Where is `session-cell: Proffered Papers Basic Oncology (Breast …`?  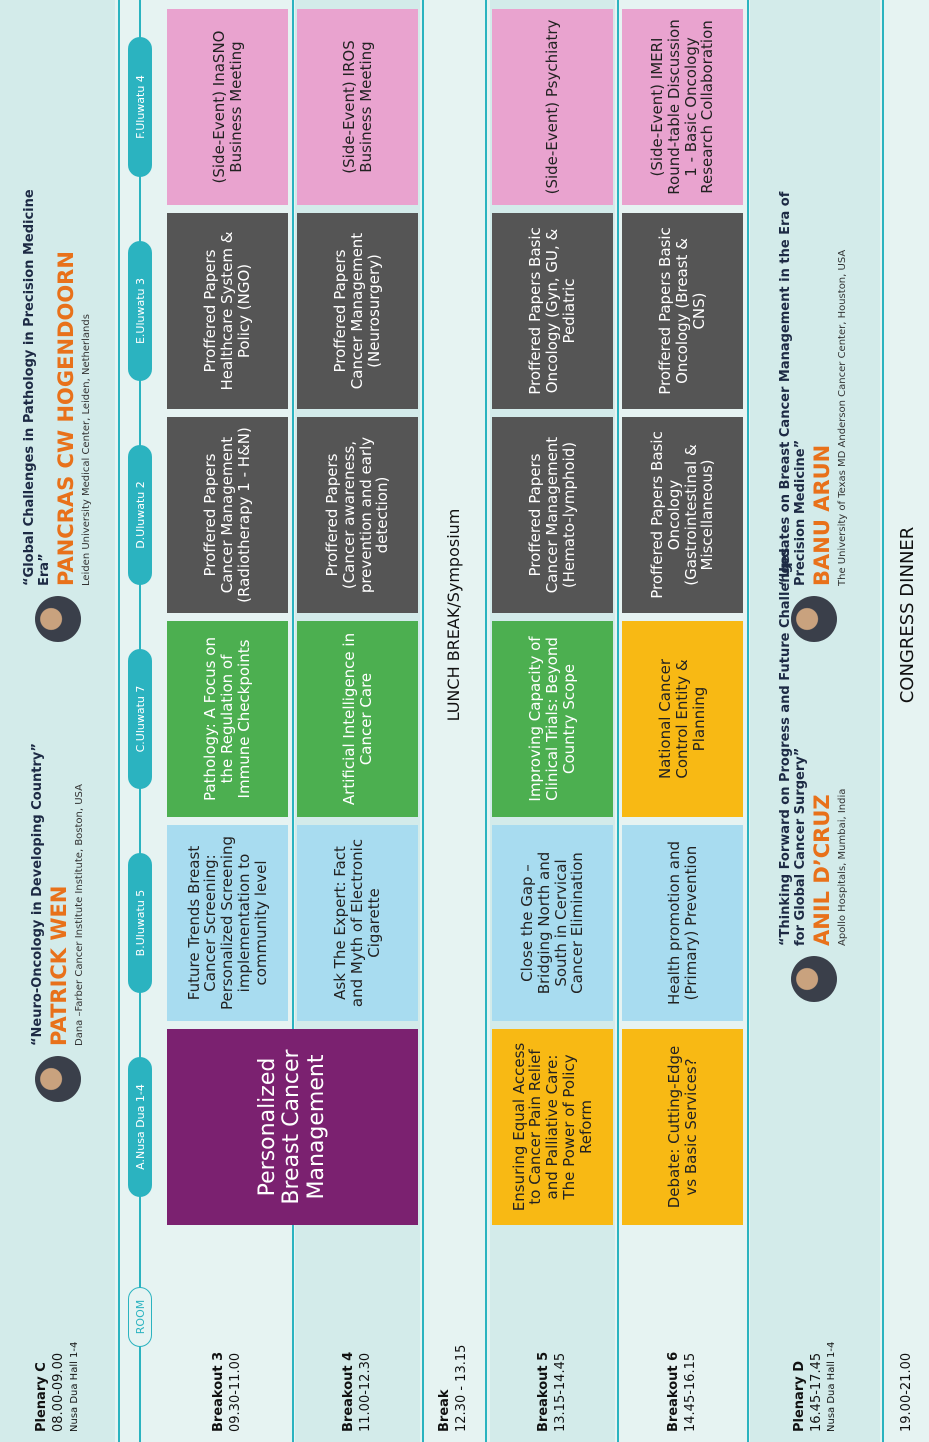
session-cell: Proffered Papers Basic Oncology (Breast … is located at coordinates (682, 311).